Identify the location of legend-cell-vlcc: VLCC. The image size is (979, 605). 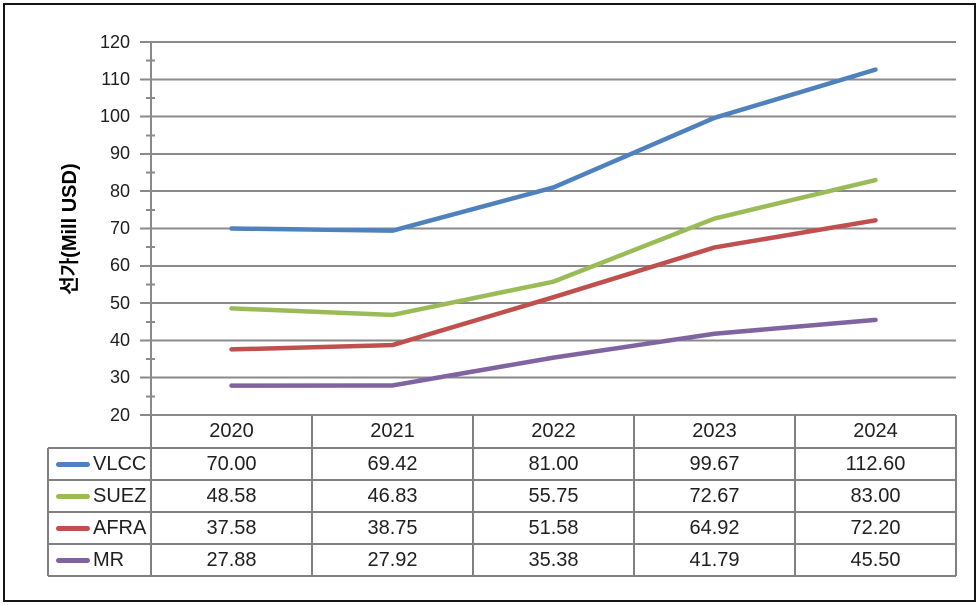
(99, 464).